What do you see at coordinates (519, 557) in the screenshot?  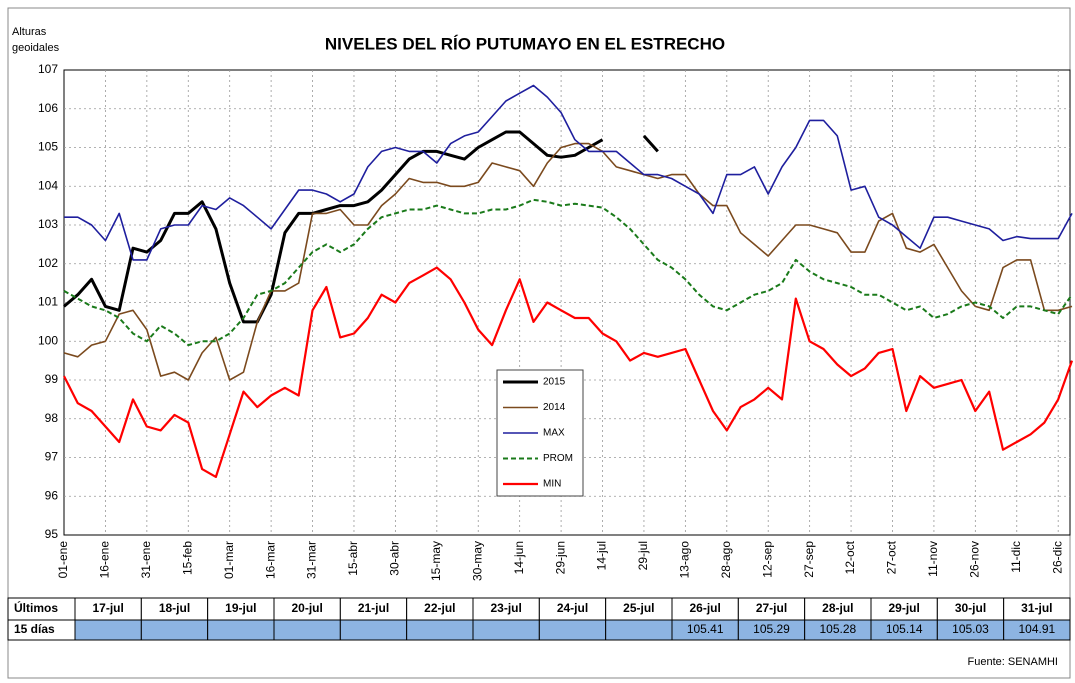 I see `x-tick-label: 14-jun` at bounding box center [519, 557].